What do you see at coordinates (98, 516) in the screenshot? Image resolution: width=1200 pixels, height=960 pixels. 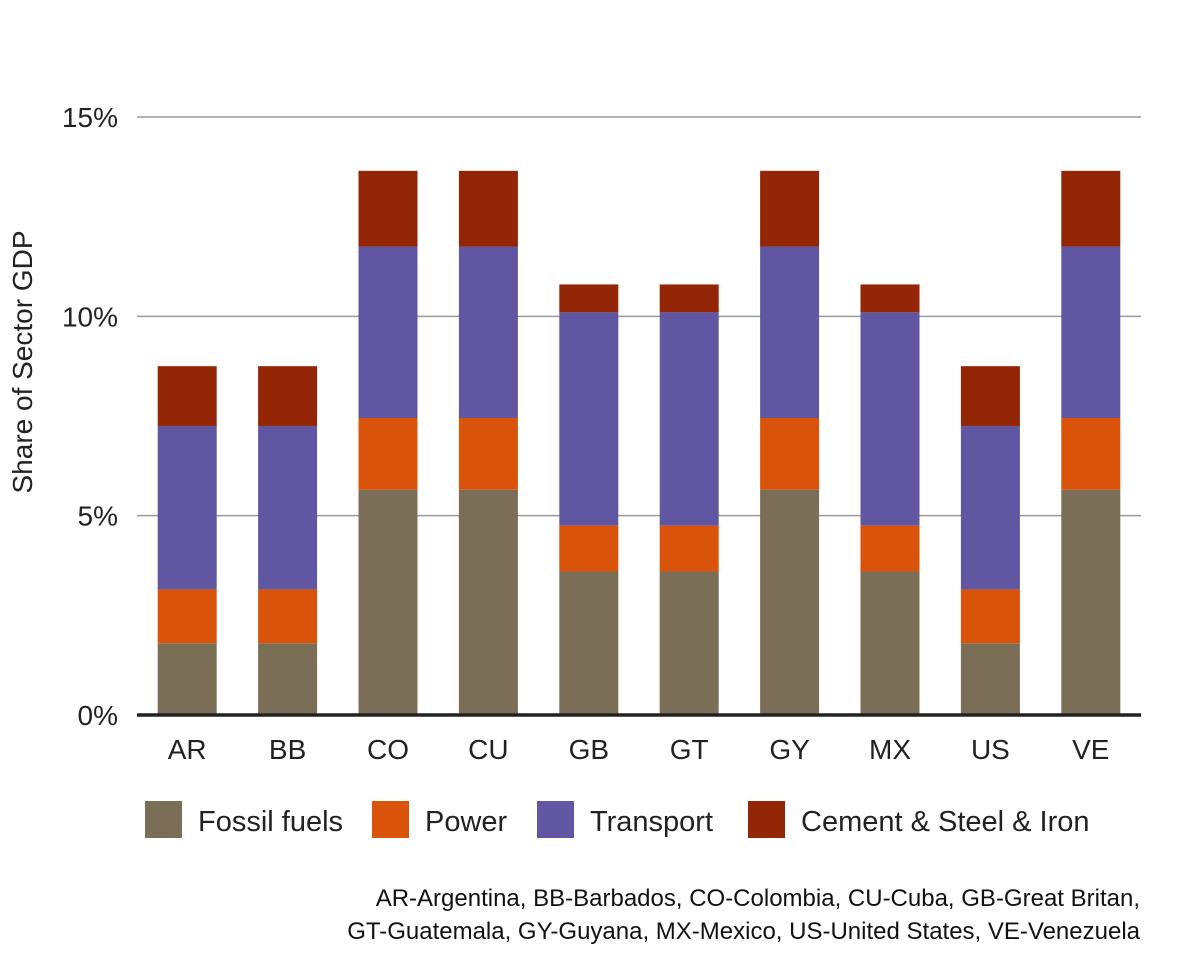 I see `y-tick-label: 5%` at bounding box center [98, 516].